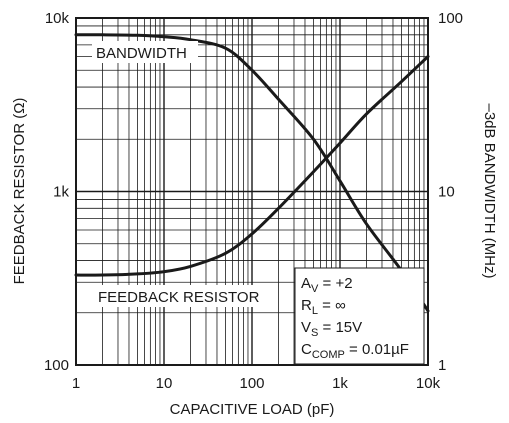 This screenshot has width=509, height=423. What do you see at coordinates (179, 297) in the screenshot?
I see `feedback-resistor-label: FEEDBACK RESISTOR` at bounding box center [179, 297].